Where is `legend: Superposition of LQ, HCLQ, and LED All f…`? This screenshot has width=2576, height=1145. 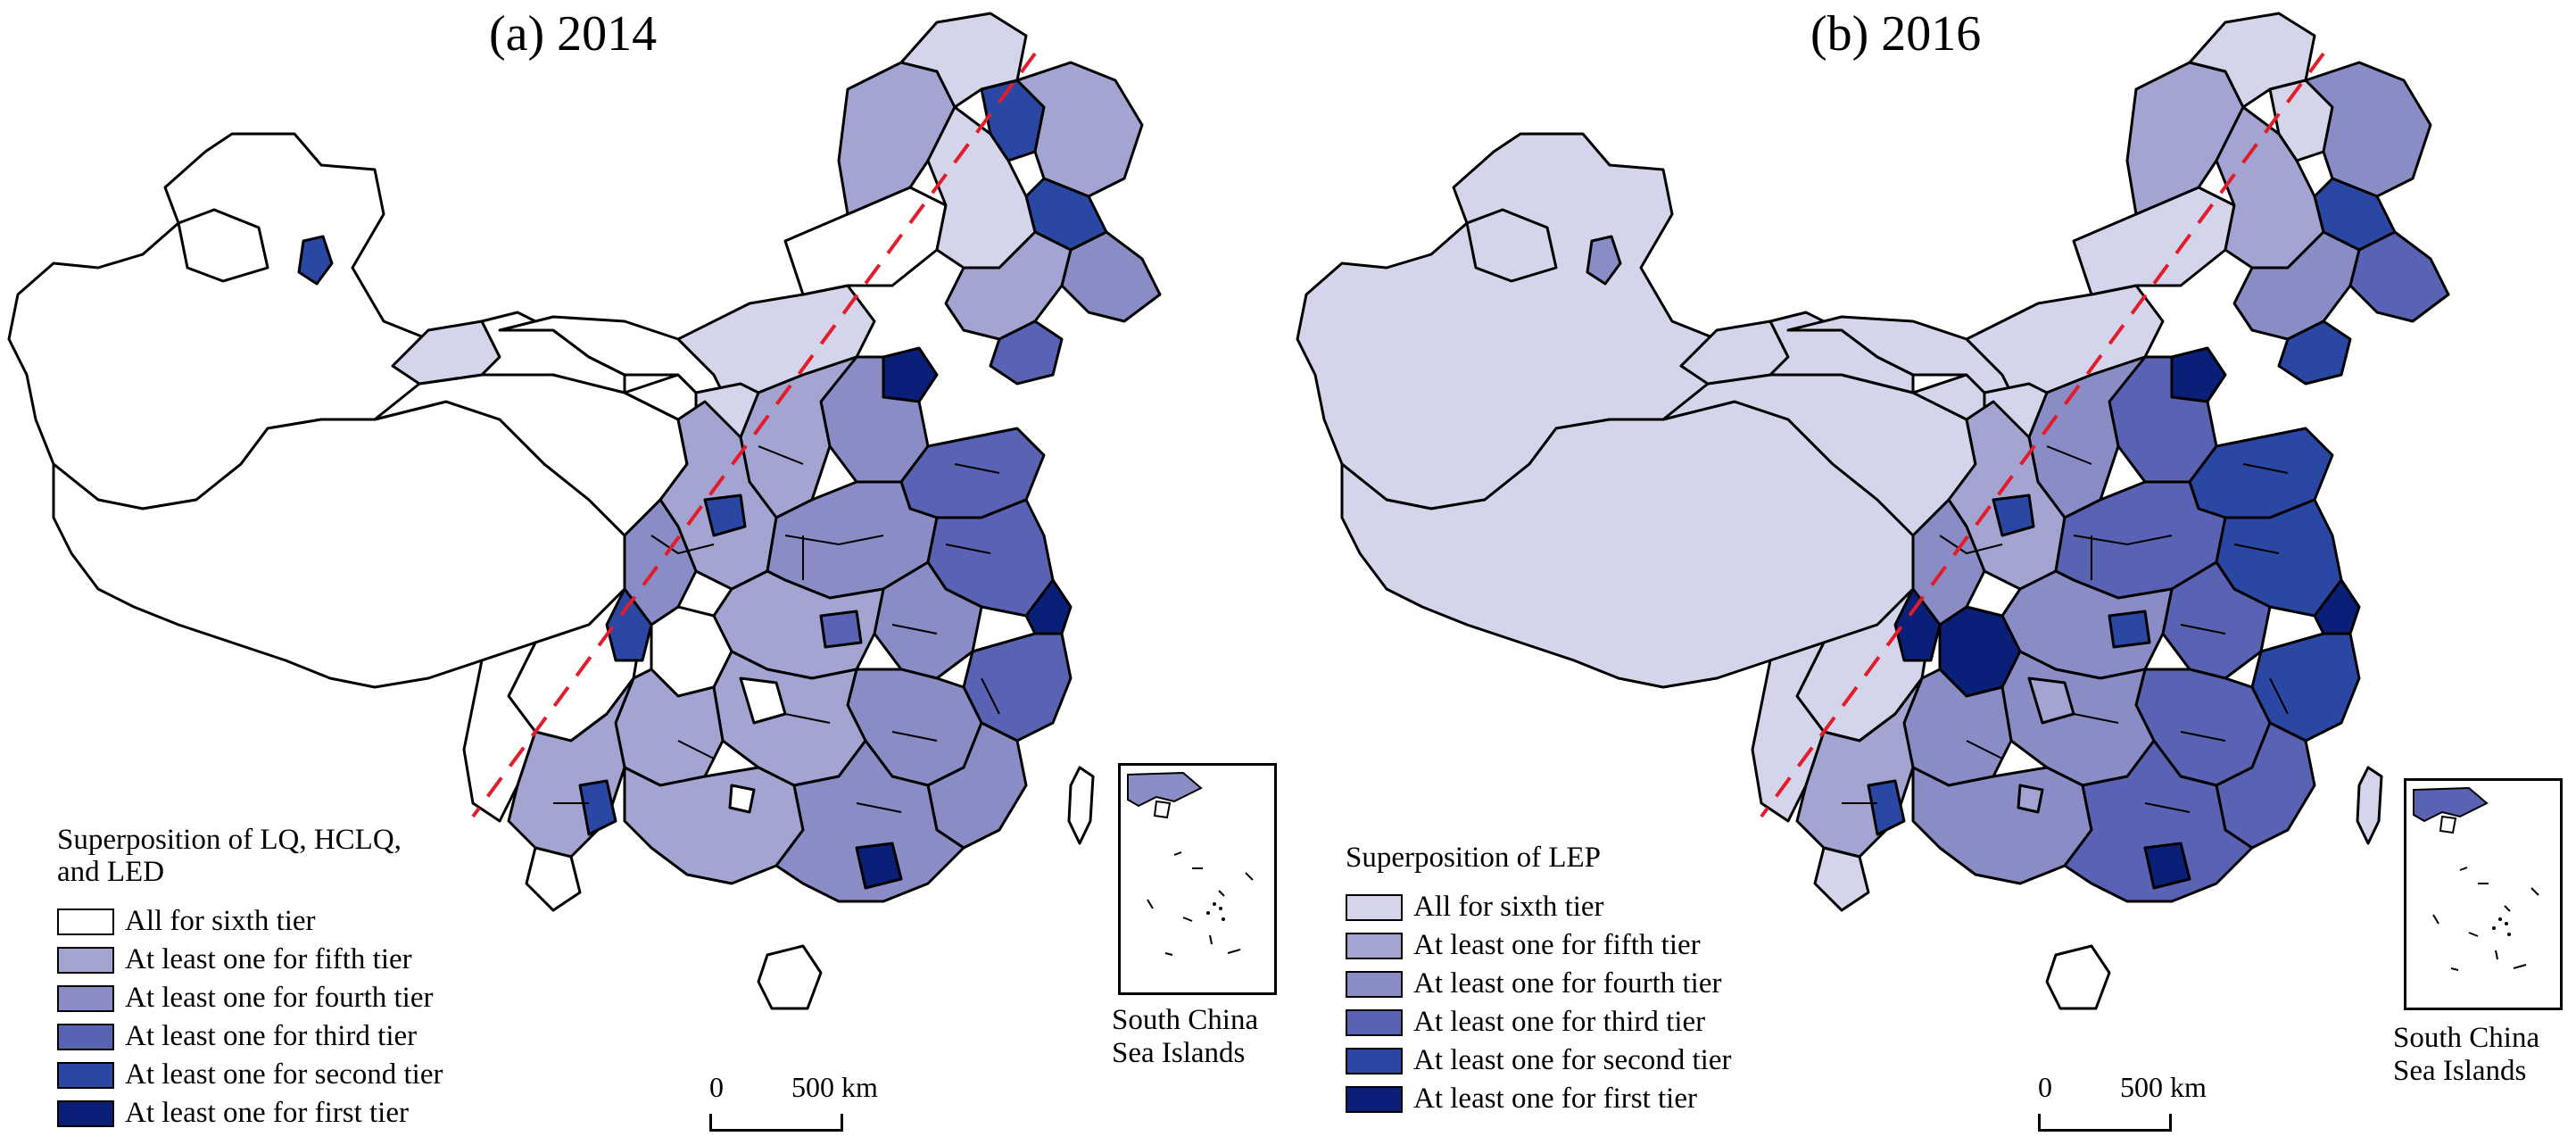 legend: Superposition of LQ, HCLQ, and LED All f… is located at coordinates (250, 978).